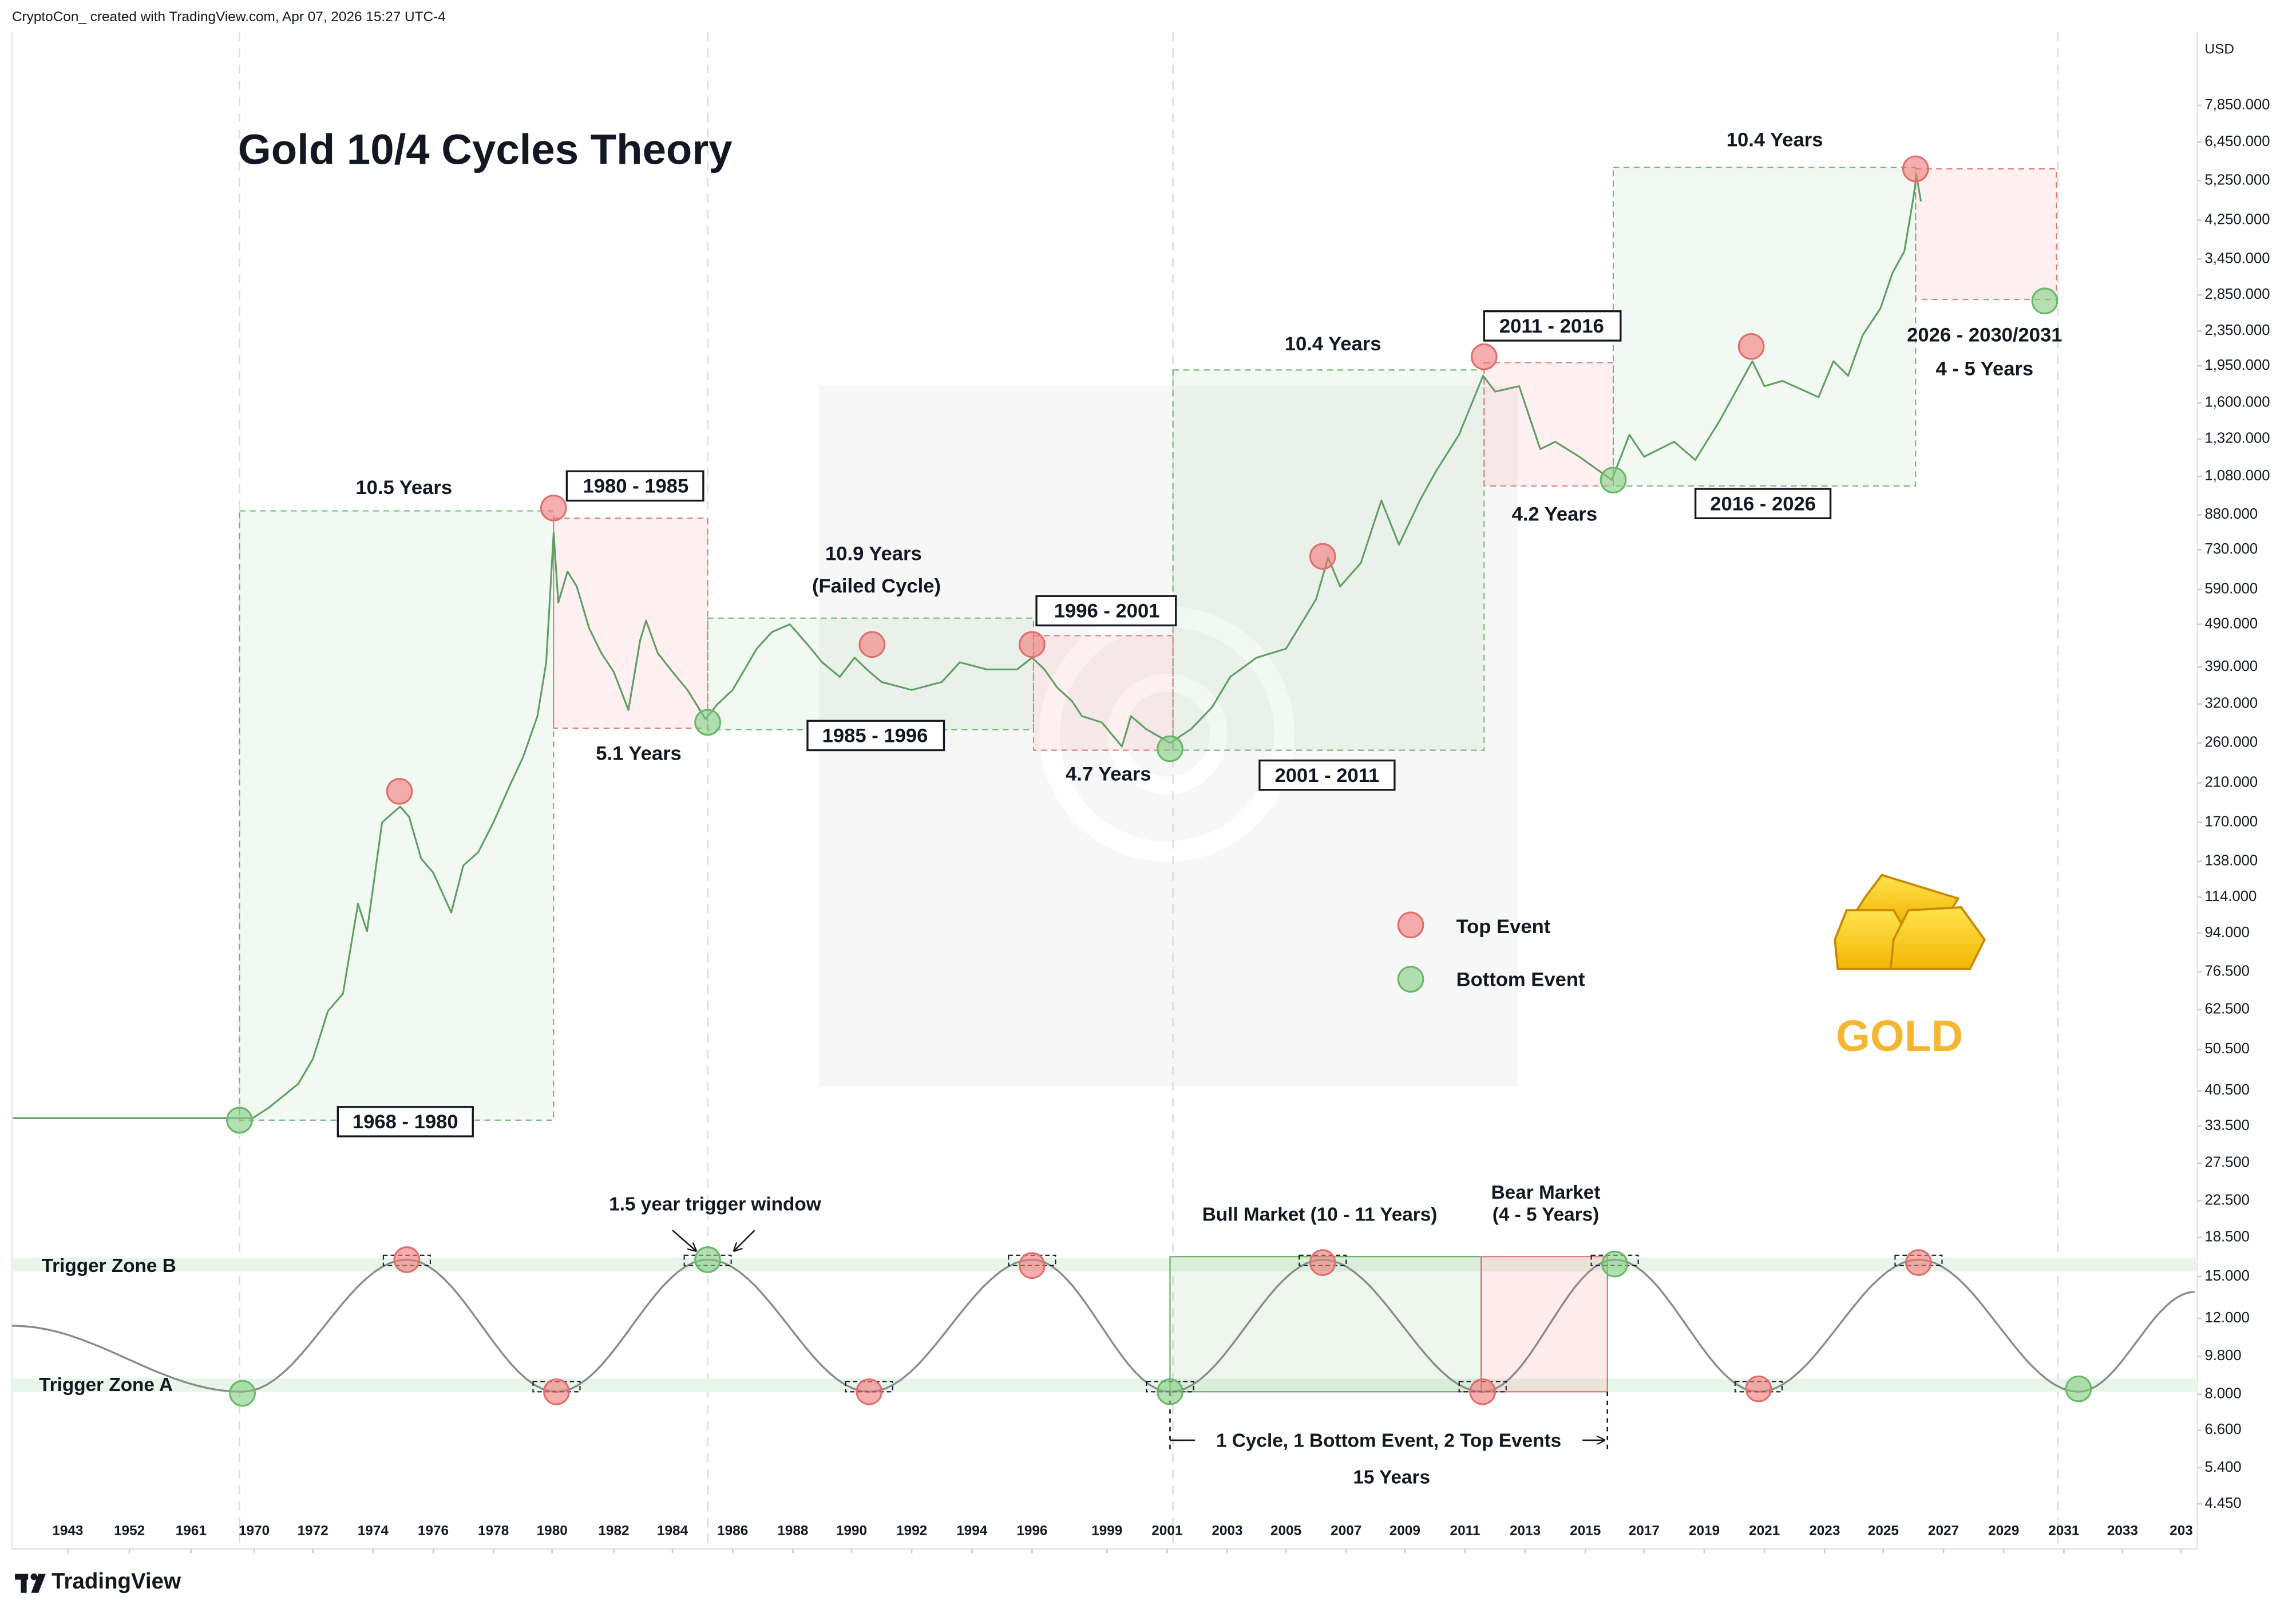 This screenshot has height=1612, width=2296. What do you see at coordinates (732, 1530) in the screenshot?
I see `x-tick-label: 1986` at bounding box center [732, 1530].